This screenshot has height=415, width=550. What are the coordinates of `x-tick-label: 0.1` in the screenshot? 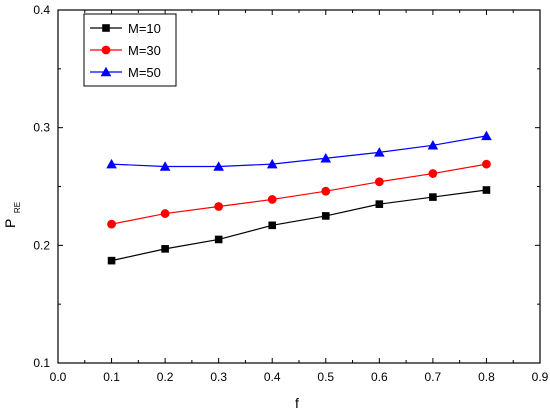 It's located at (111, 377).